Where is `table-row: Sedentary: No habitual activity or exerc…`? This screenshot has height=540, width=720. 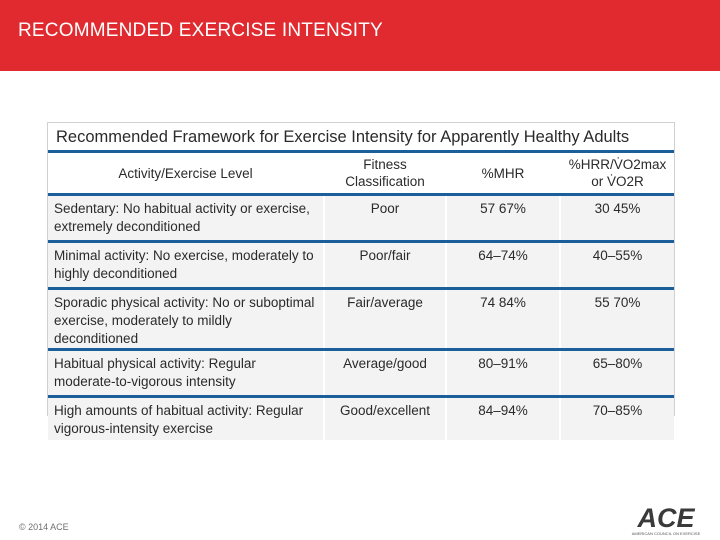
table-row: Sedentary: No habitual activity or exerc… is located at coordinates (361, 218).